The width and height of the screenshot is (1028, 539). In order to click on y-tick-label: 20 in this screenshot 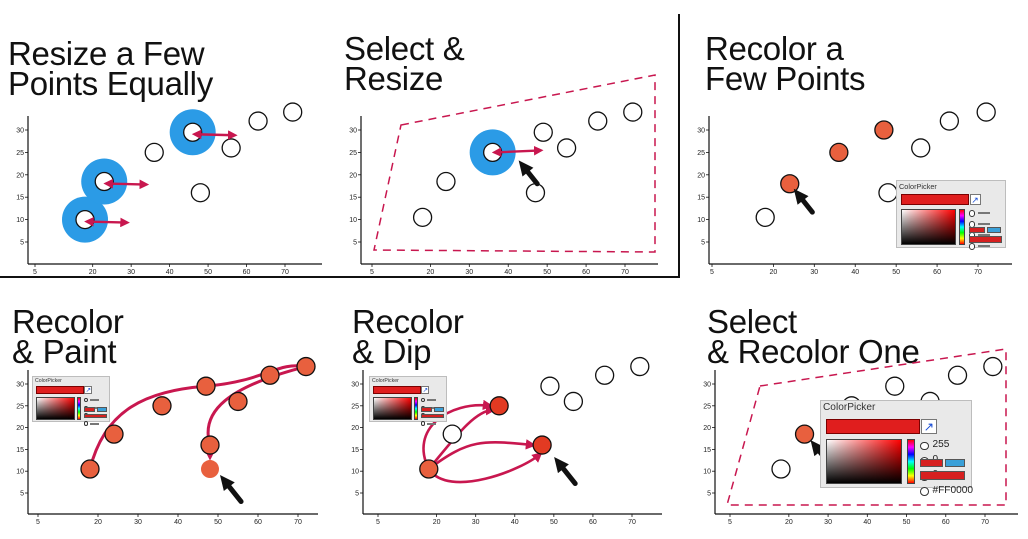, I will do `click(20, 175)`.